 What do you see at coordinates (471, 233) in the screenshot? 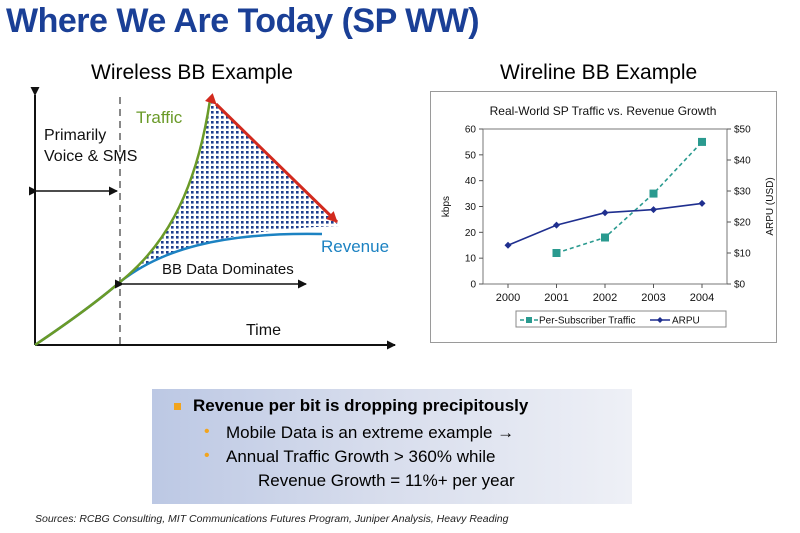
I see `y-tick-label: 20` at bounding box center [471, 233].